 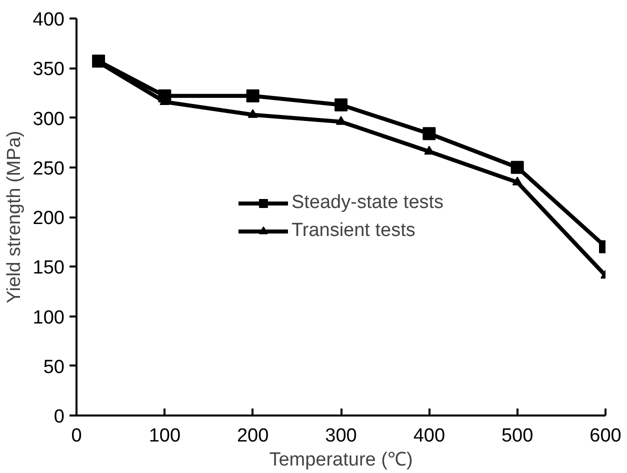 What do you see at coordinates (48, 169) in the screenshot?
I see `y-tick-label: 250` at bounding box center [48, 169].